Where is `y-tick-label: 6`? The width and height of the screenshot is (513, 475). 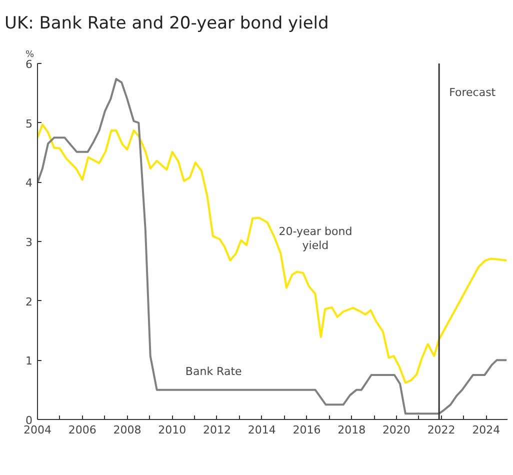
y-tick-label: 6 is located at coordinates (29, 64).